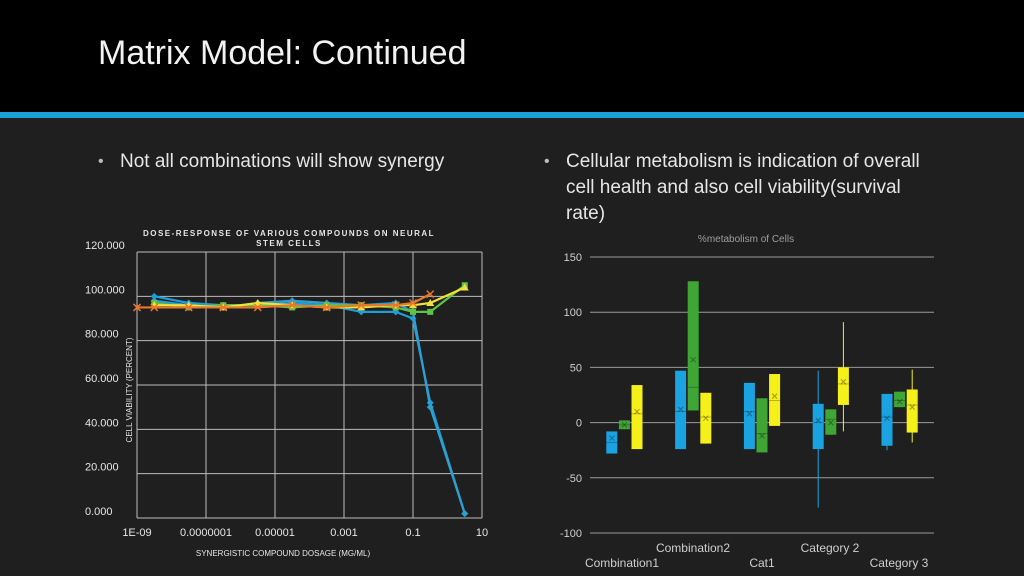  Describe the element at coordinates (105, 290) in the screenshot. I see `chart1-y-tick-label: 100.000` at that location.